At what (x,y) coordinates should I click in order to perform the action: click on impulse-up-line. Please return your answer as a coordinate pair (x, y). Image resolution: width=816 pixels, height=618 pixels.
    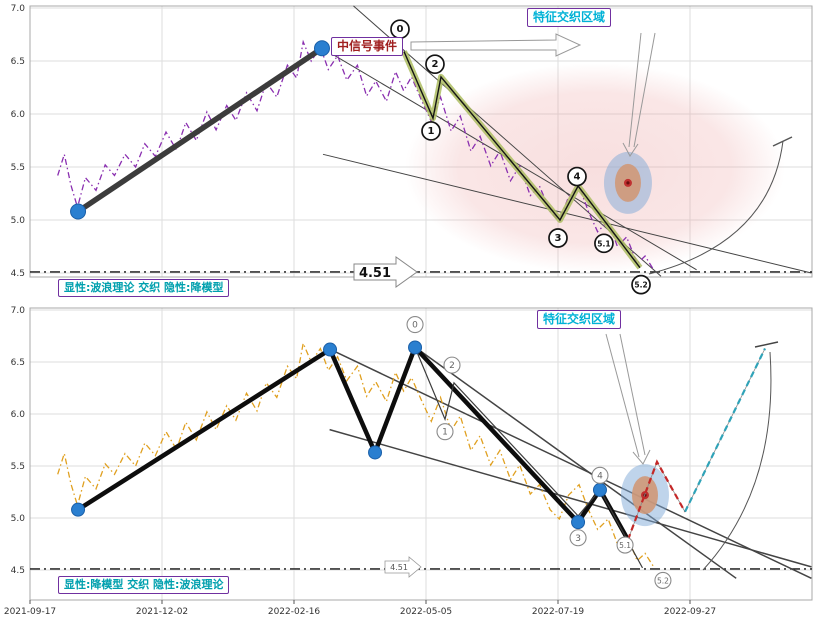
    Looking at the image, I should click on (200, 130).